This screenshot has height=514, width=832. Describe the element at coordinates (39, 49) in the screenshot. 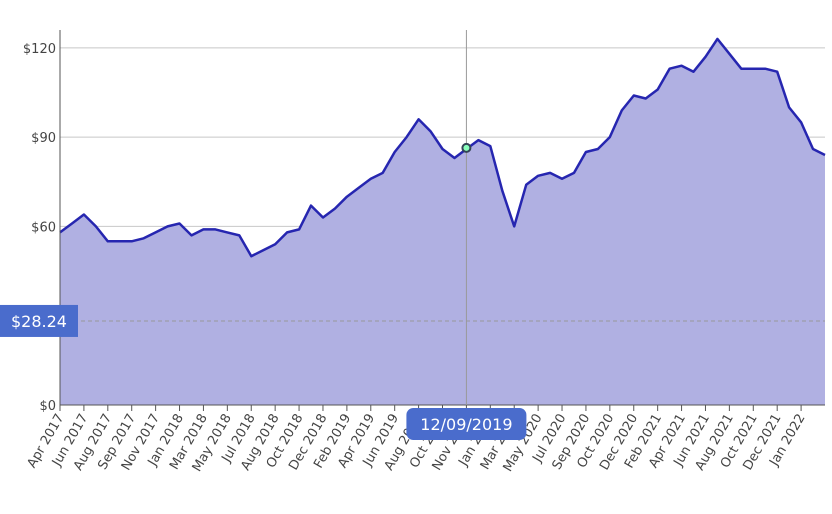

I see `y-tick-label: $120` at that location.